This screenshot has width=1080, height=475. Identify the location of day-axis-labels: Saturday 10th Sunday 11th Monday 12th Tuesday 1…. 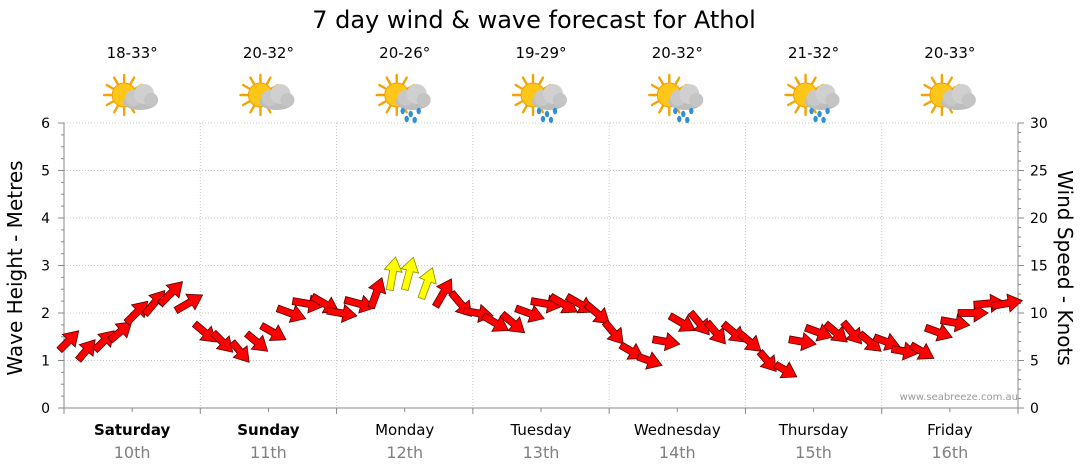
(533, 441).